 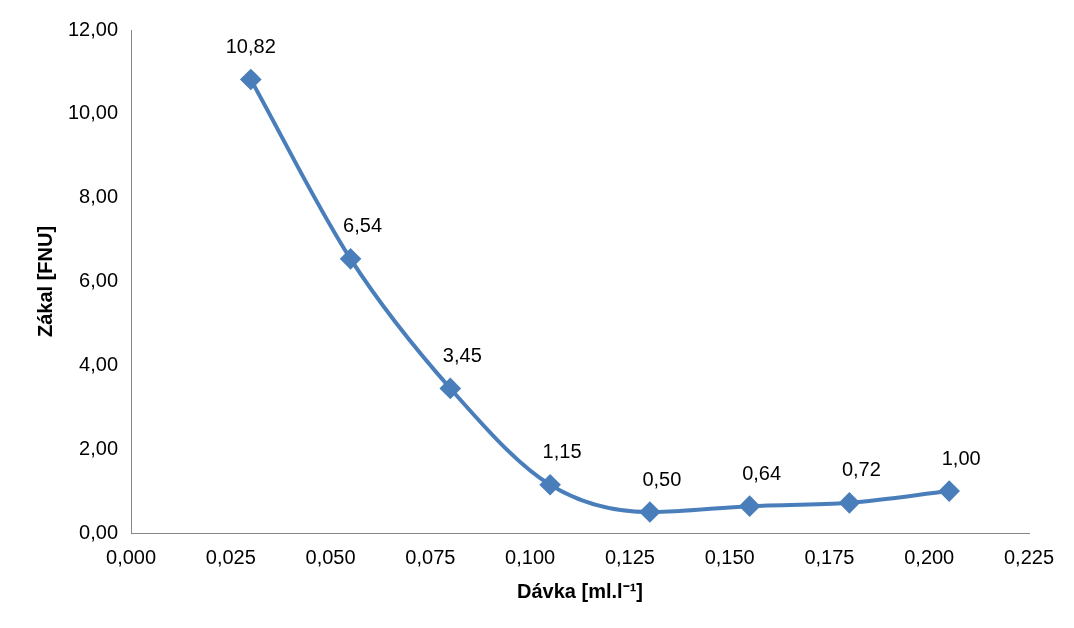 What do you see at coordinates (629, 556) in the screenshot?
I see `x-tick-label: 0,125` at bounding box center [629, 556].